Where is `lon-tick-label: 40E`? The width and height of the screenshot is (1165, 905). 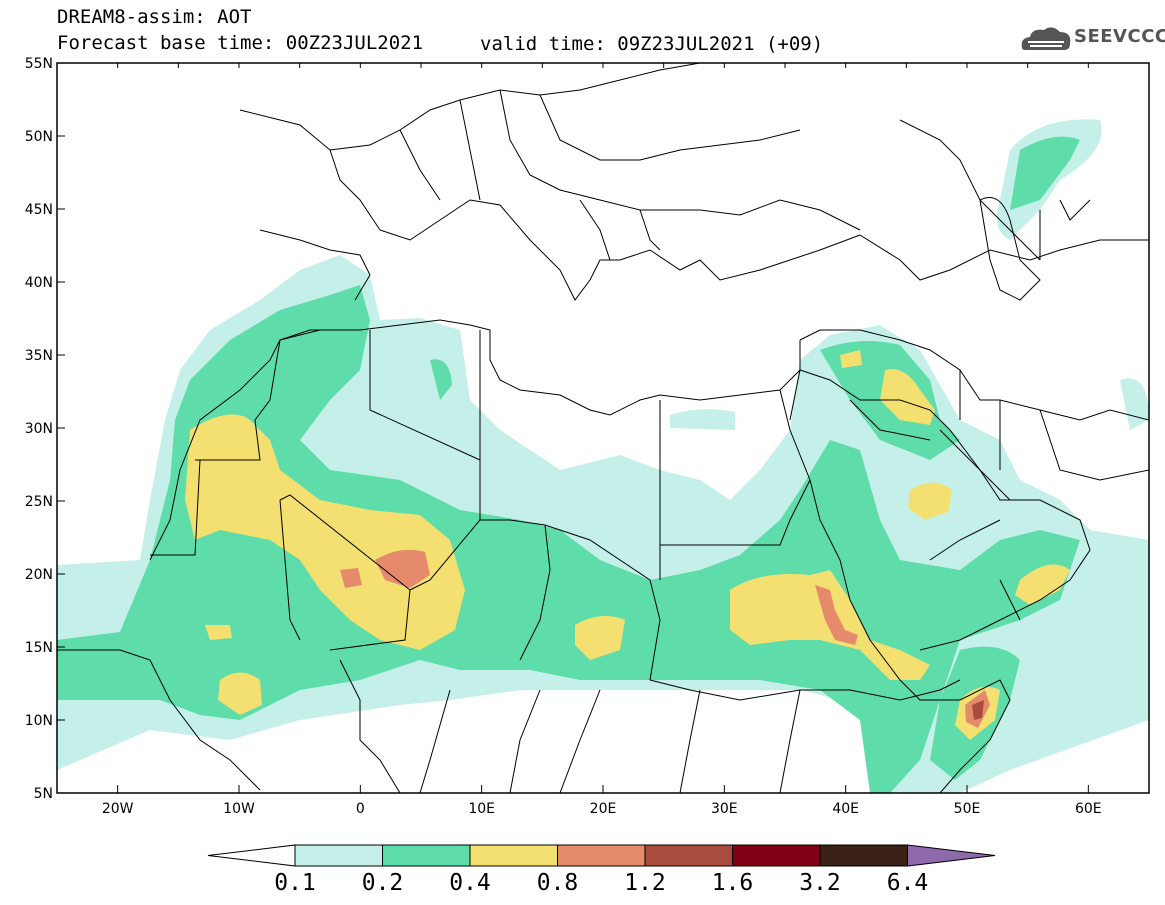
lon-tick-label: 40E is located at coordinates (845, 809).